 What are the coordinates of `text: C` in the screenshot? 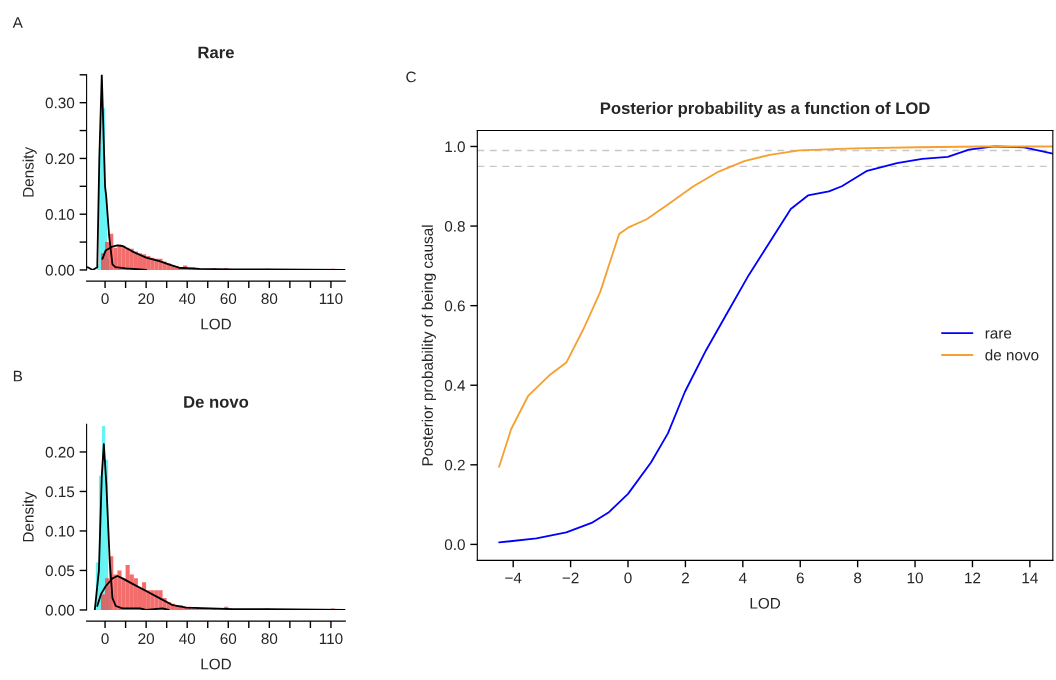 It's located at (411, 77).